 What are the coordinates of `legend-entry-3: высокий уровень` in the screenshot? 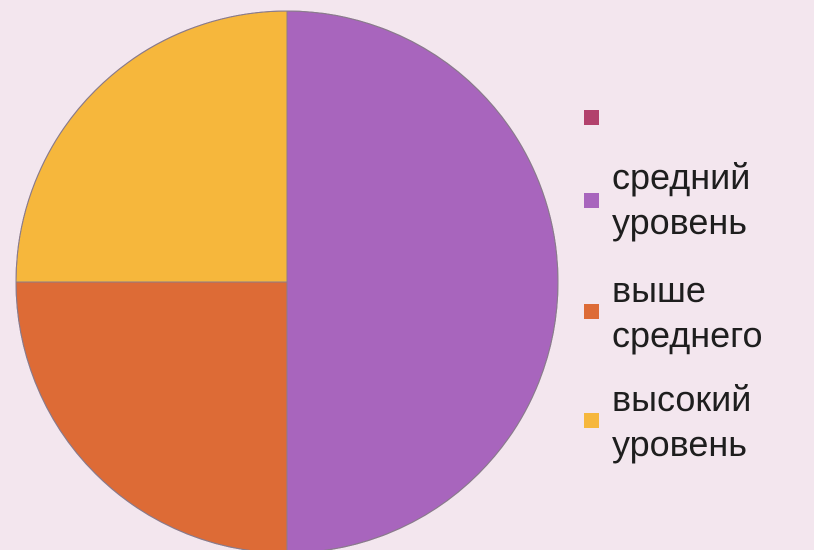 It's located at (698, 432).